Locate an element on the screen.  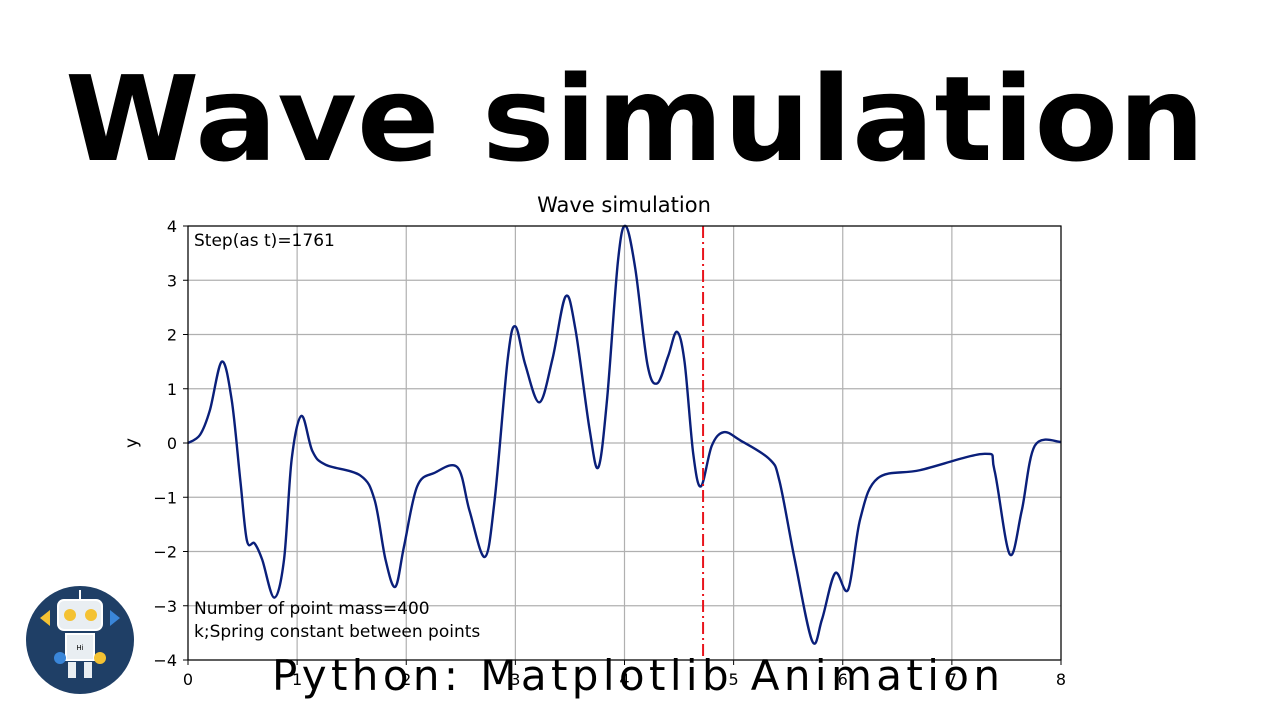
x-tick-label: 3 is located at coordinates (515, 679).